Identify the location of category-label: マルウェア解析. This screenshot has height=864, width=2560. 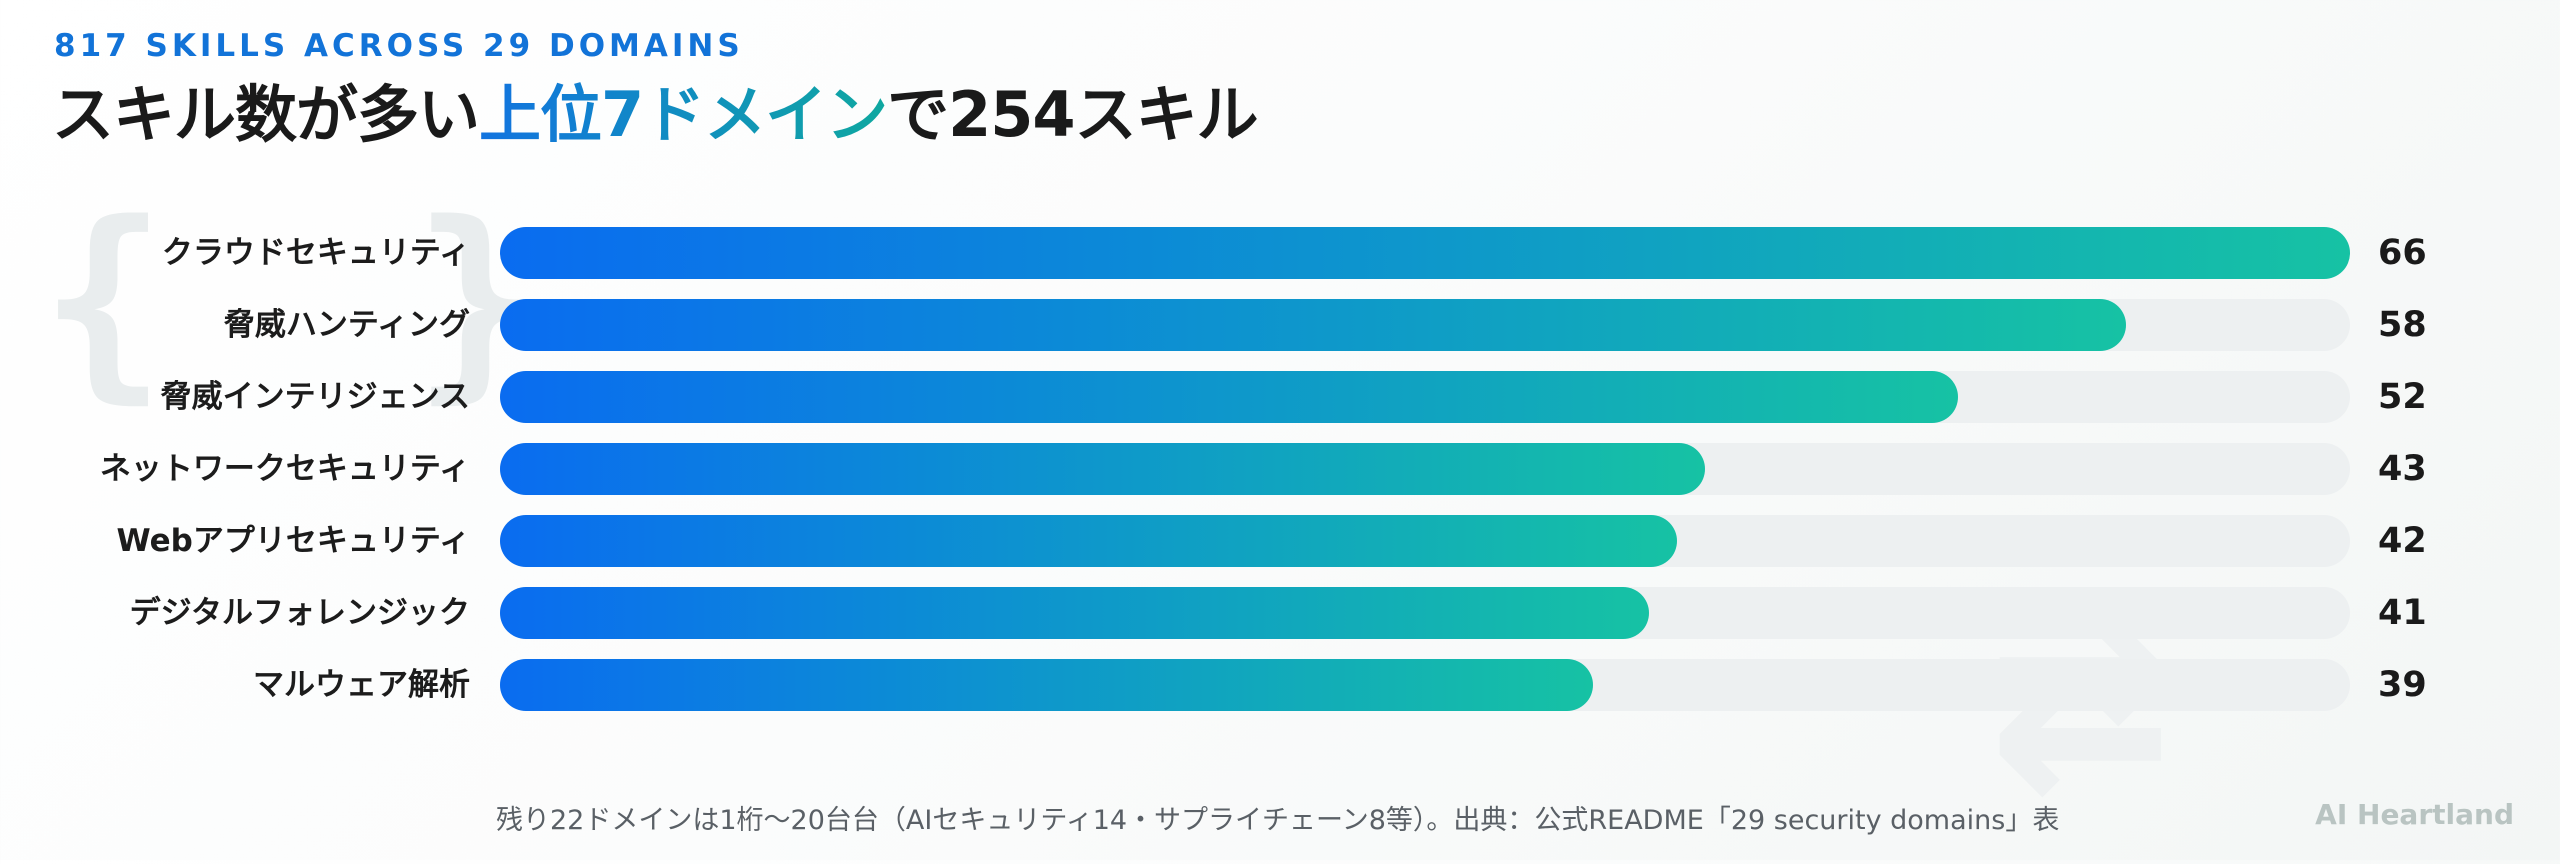
(361, 685).